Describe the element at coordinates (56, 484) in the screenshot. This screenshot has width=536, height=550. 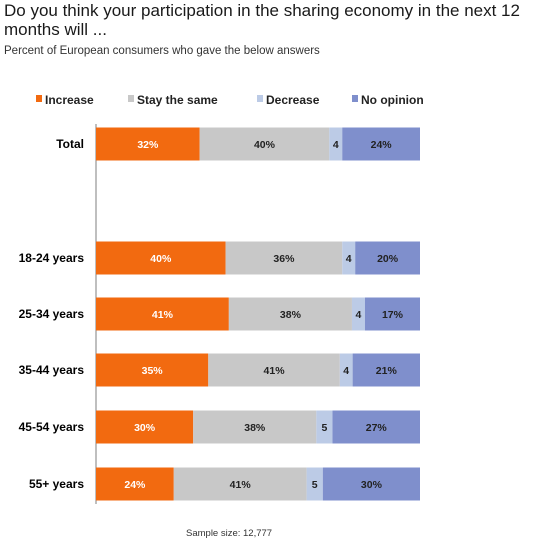
I see `category-label: 55+ years` at that location.